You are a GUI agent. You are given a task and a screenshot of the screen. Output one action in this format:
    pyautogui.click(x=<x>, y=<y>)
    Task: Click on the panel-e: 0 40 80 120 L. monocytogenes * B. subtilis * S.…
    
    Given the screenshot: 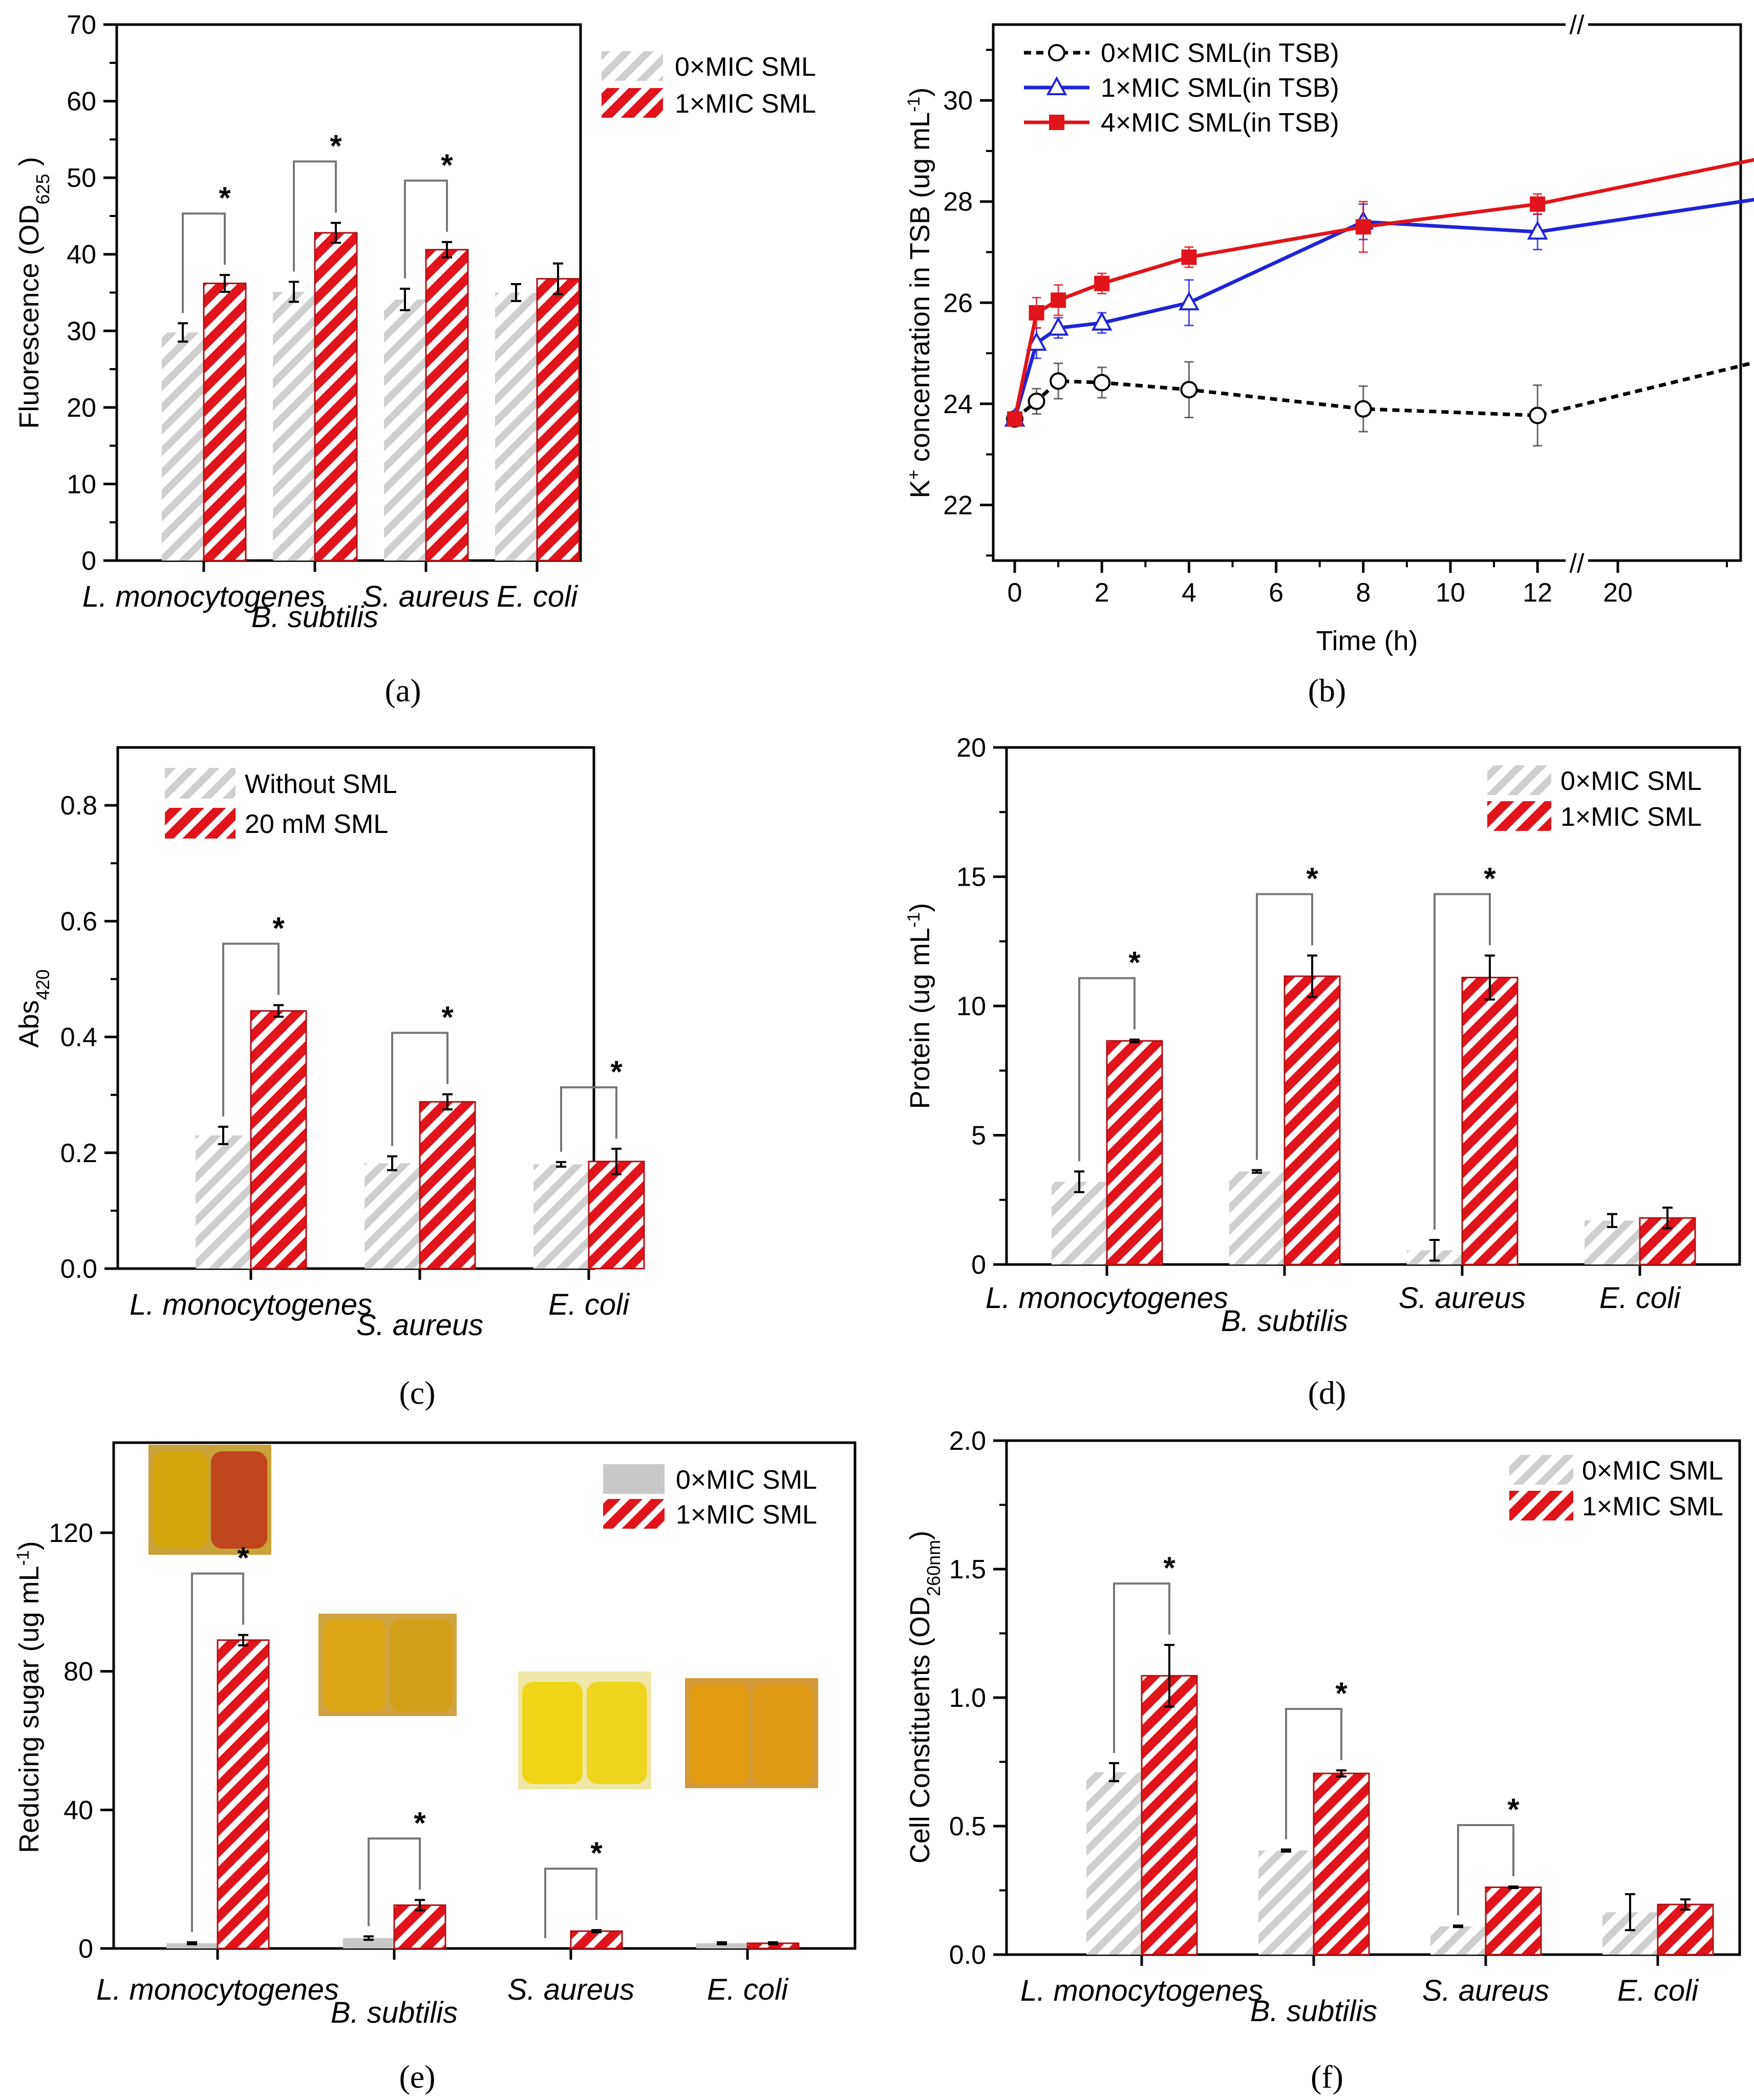 What is the action you would take?
    pyautogui.click(x=435, y=1768)
    